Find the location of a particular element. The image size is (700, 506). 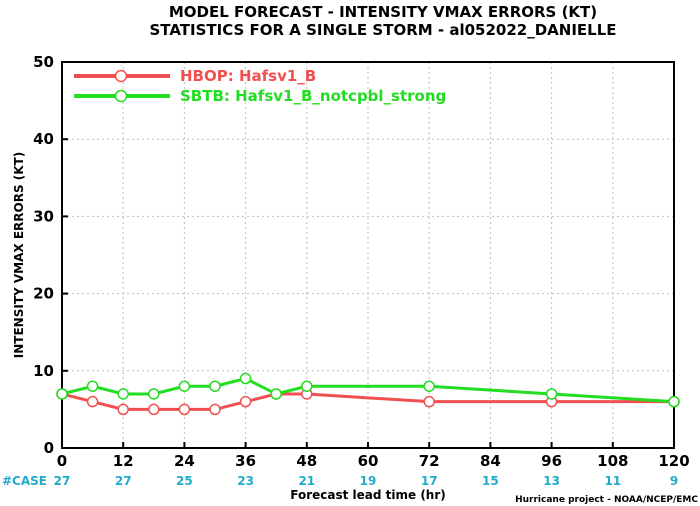

x-tick-label: 72 is located at coordinates (429, 461).